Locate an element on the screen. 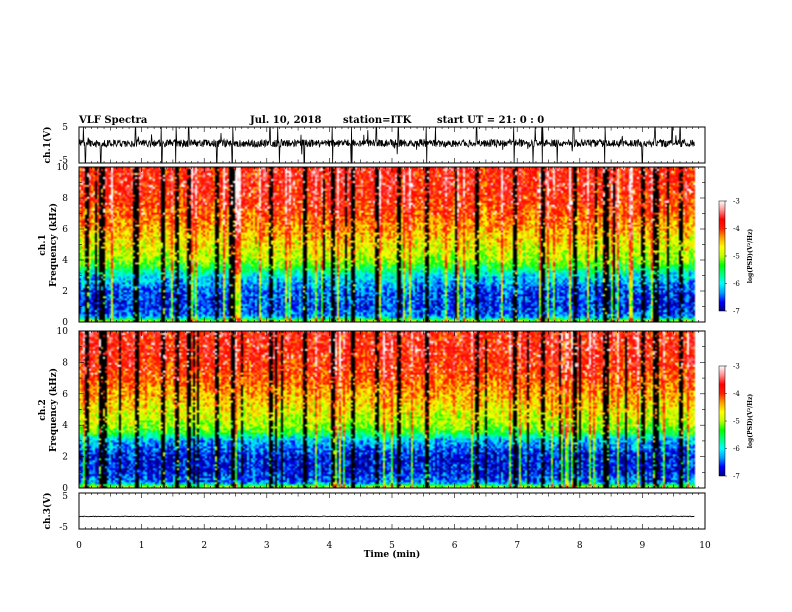  ch1-waveform-panel: 5 -5 ch.1(V) is located at coordinates (374, 144).